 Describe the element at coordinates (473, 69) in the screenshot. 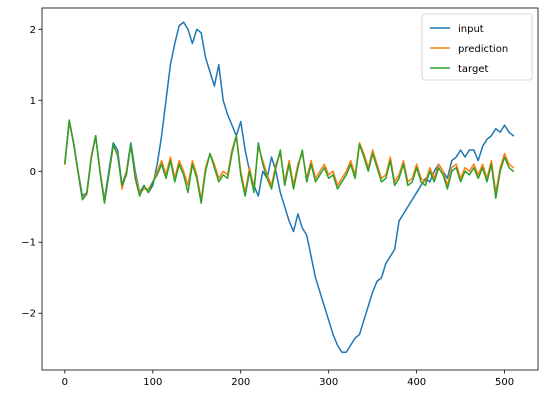

I see `legend-label-target: target` at that location.